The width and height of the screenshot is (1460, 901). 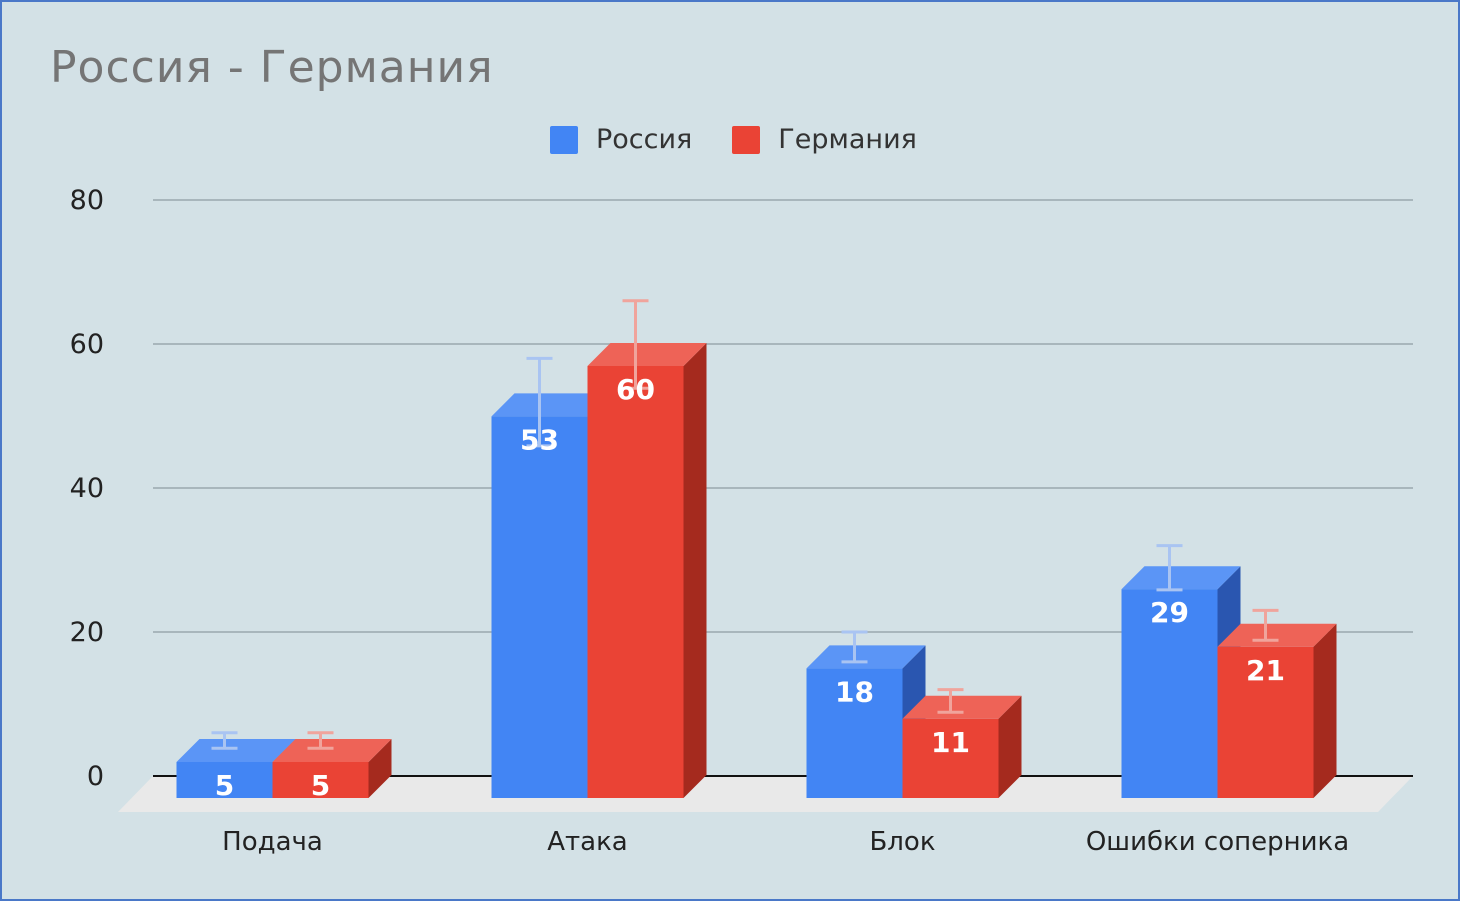 What do you see at coordinates (87, 632) in the screenshot?
I see `y-tick-label: 20` at bounding box center [87, 632].